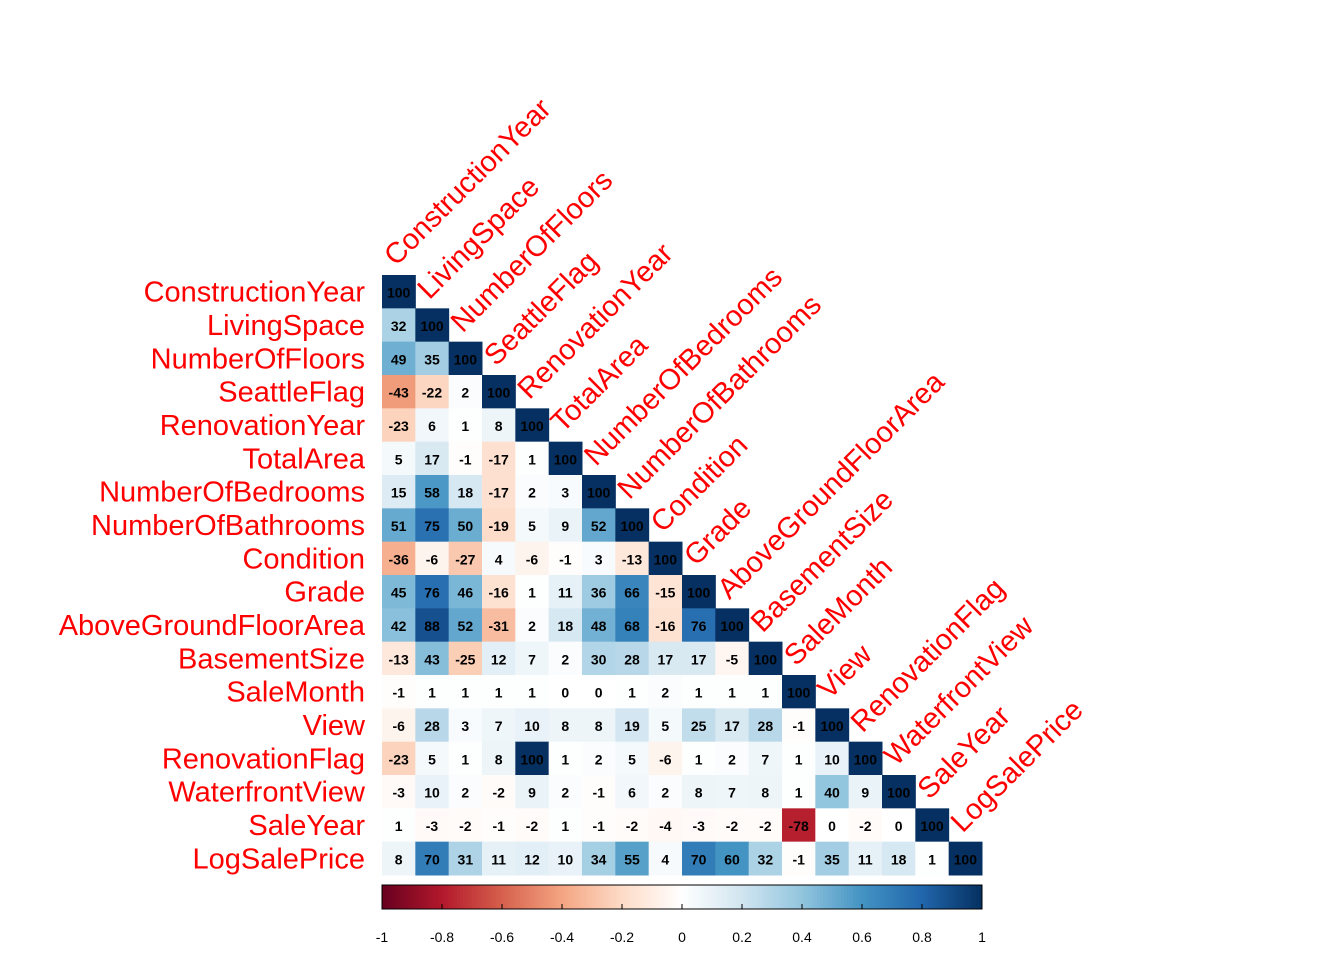 The height and width of the screenshot is (960, 1344). Describe the element at coordinates (271, 659) in the screenshot. I see `row-label: BasementSize` at that location.